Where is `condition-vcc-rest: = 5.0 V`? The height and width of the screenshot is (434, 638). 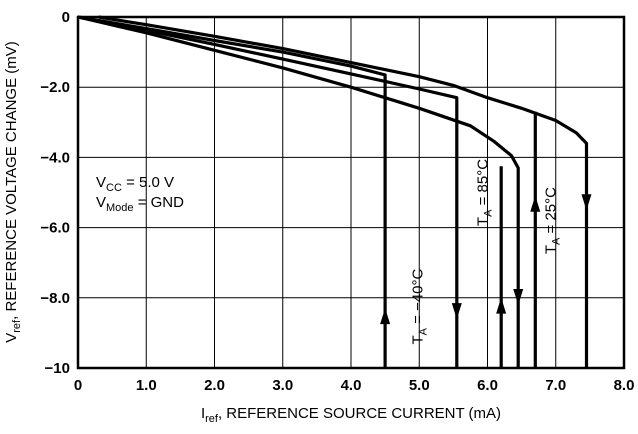 condition-vcc-rest: = 5.0 V is located at coordinates (148, 182).